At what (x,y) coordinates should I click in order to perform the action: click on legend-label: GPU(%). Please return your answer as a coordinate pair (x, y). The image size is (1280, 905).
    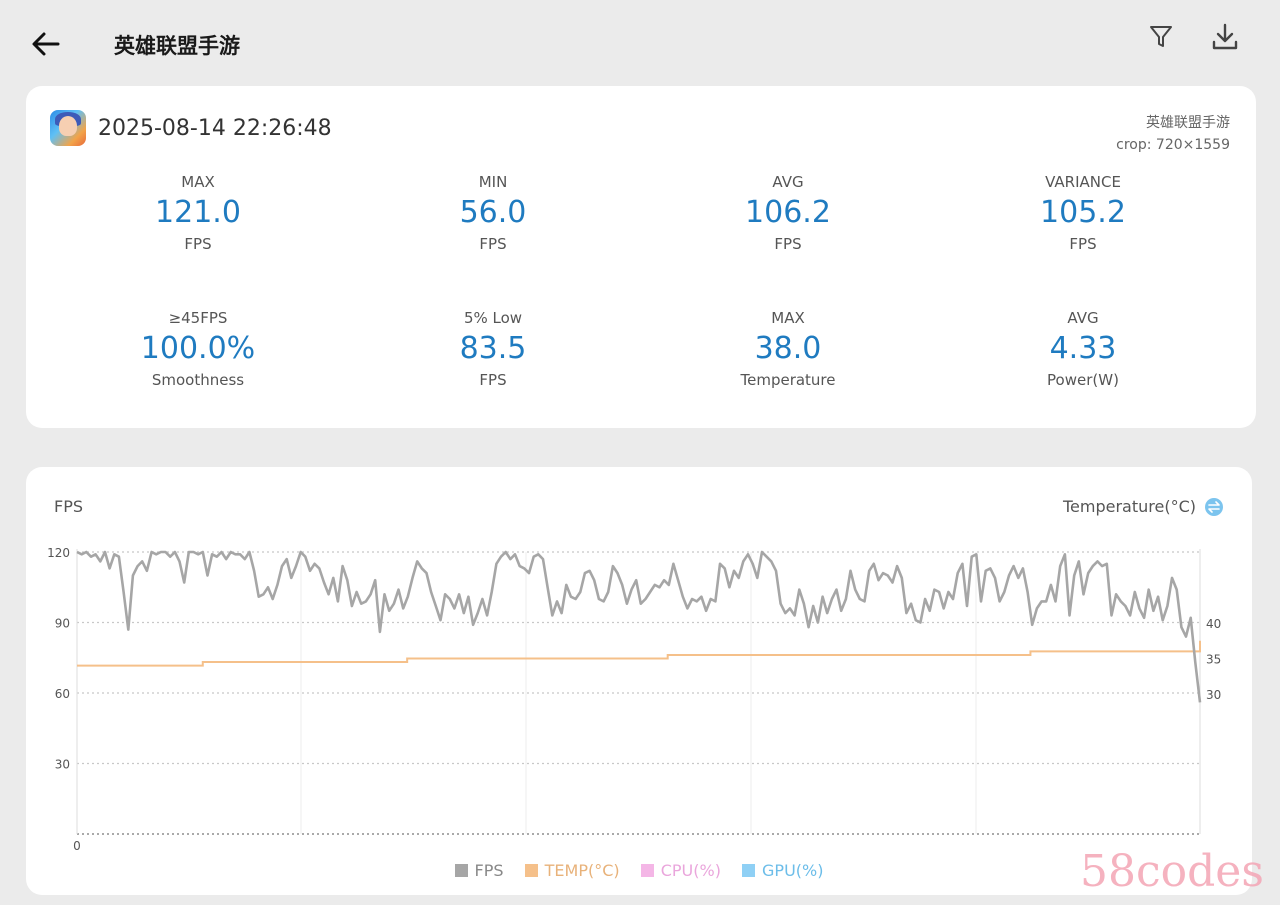
    Looking at the image, I should click on (793, 870).